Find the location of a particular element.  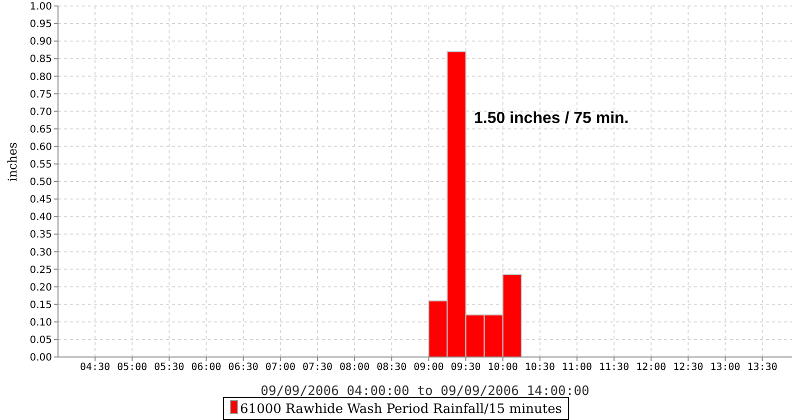

annotation: 1.50 inches / 75 min. is located at coordinates (551, 119).